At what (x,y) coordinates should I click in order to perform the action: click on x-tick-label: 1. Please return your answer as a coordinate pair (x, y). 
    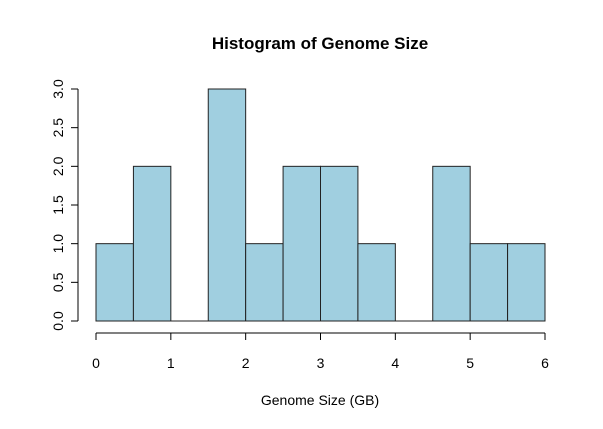
    Looking at the image, I should click on (171, 363).